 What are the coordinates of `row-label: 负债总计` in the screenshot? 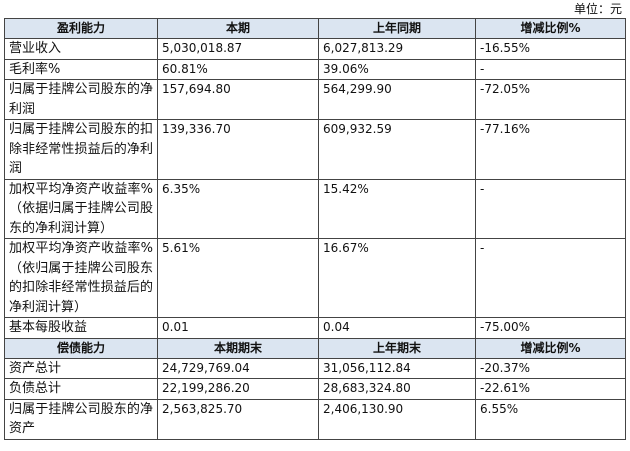 It's located at (81, 389).